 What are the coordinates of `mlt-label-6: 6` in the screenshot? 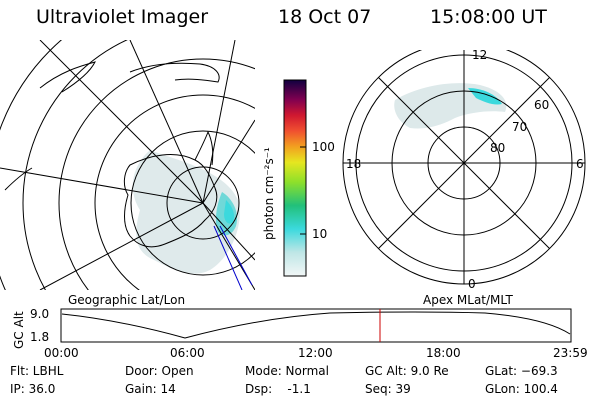 It's located at (580, 164).